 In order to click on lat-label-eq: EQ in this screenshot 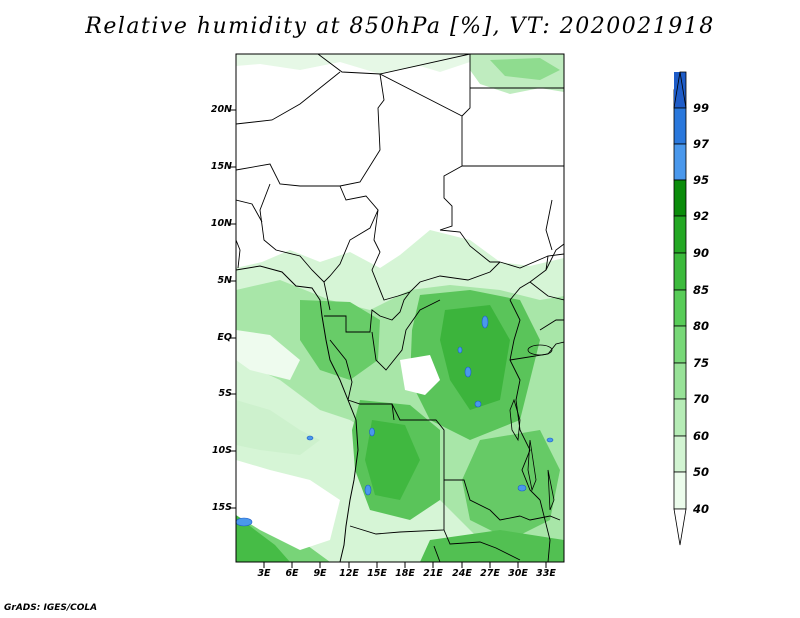, I will do `click(224, 337)`.